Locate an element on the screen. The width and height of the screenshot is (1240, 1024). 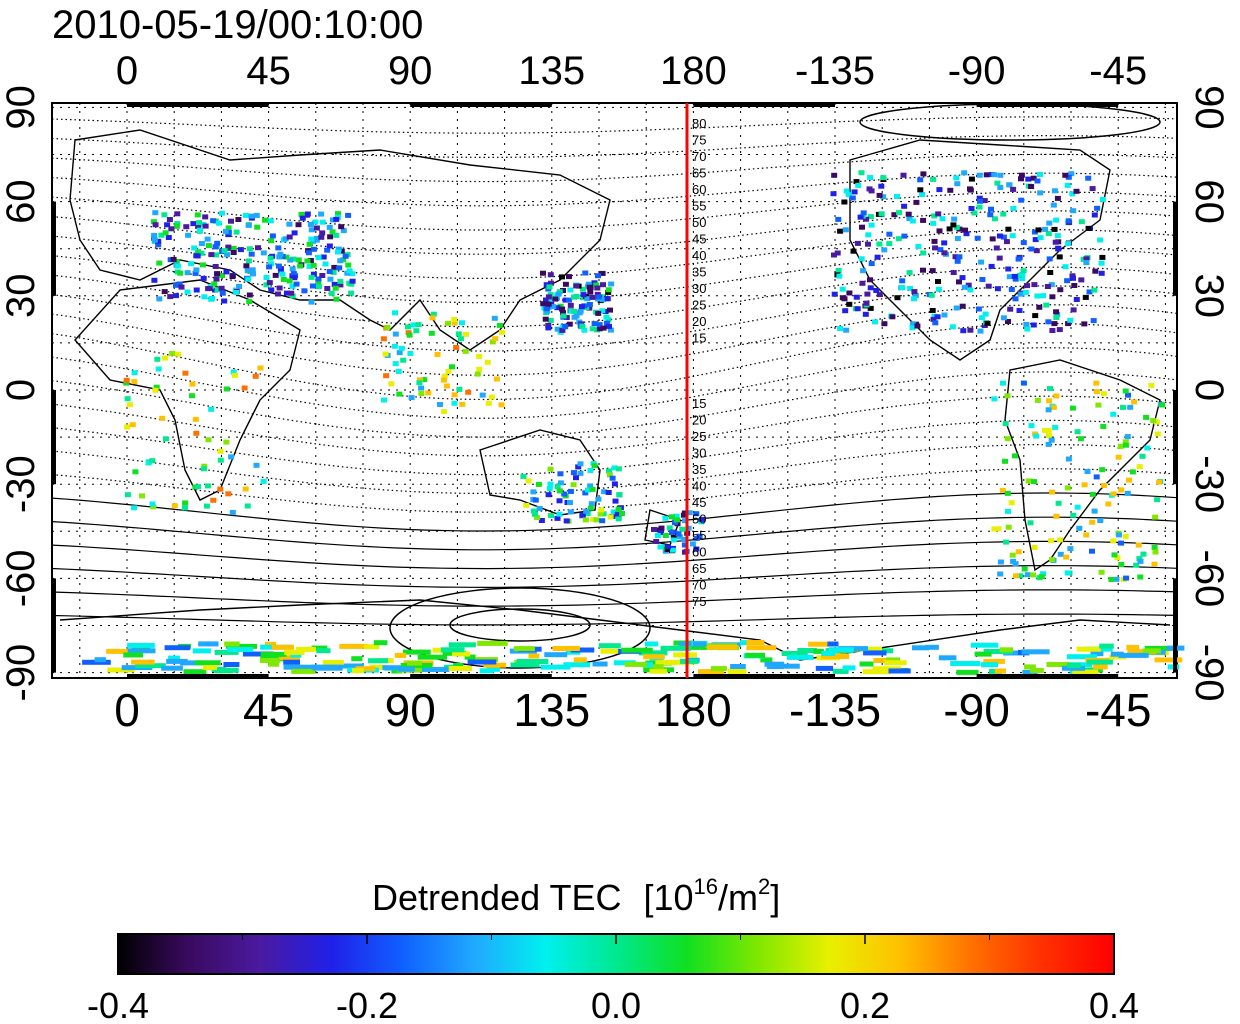
contour-label: 55 is located at coordinates (699, 206).